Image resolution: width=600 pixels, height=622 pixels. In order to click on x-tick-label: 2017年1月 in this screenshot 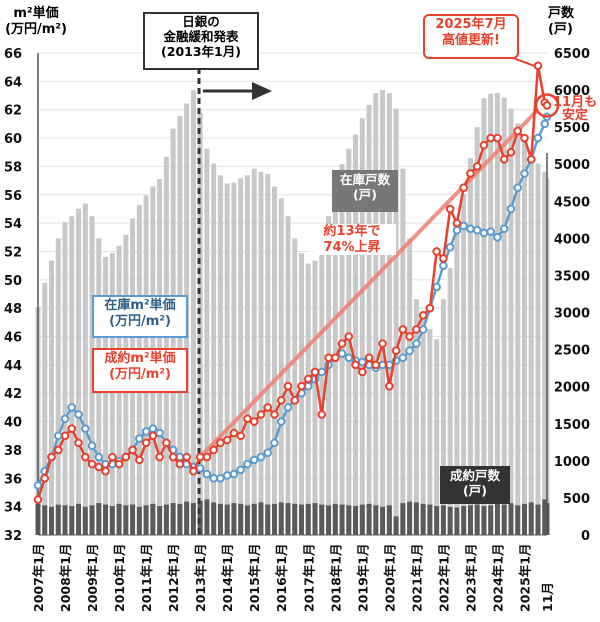, I will do `click(308, 578)`.